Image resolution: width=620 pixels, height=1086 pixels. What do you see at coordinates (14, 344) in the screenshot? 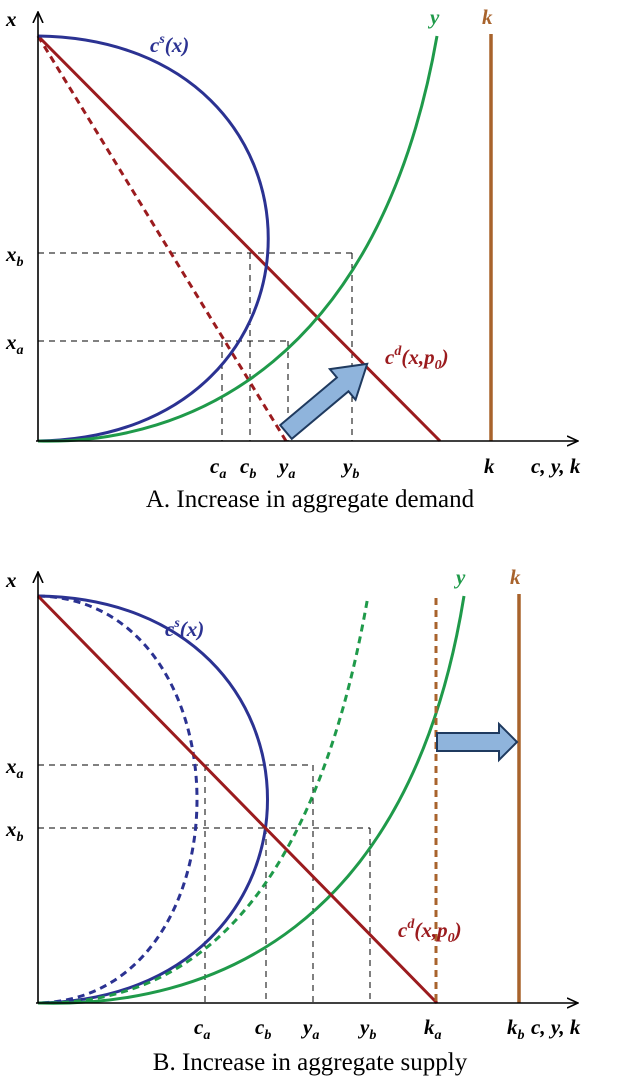
I see `panel-a-tick-xa: xa` at bounding box center [14, 344].